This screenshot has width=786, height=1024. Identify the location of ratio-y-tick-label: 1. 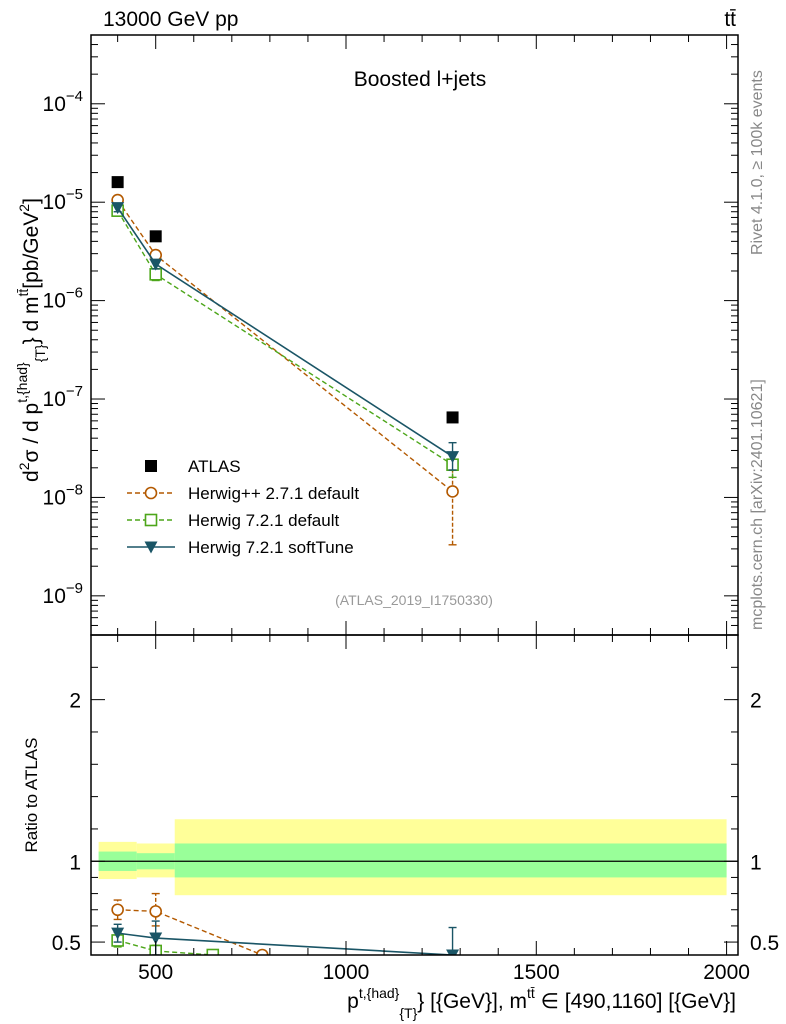
(75, 862).